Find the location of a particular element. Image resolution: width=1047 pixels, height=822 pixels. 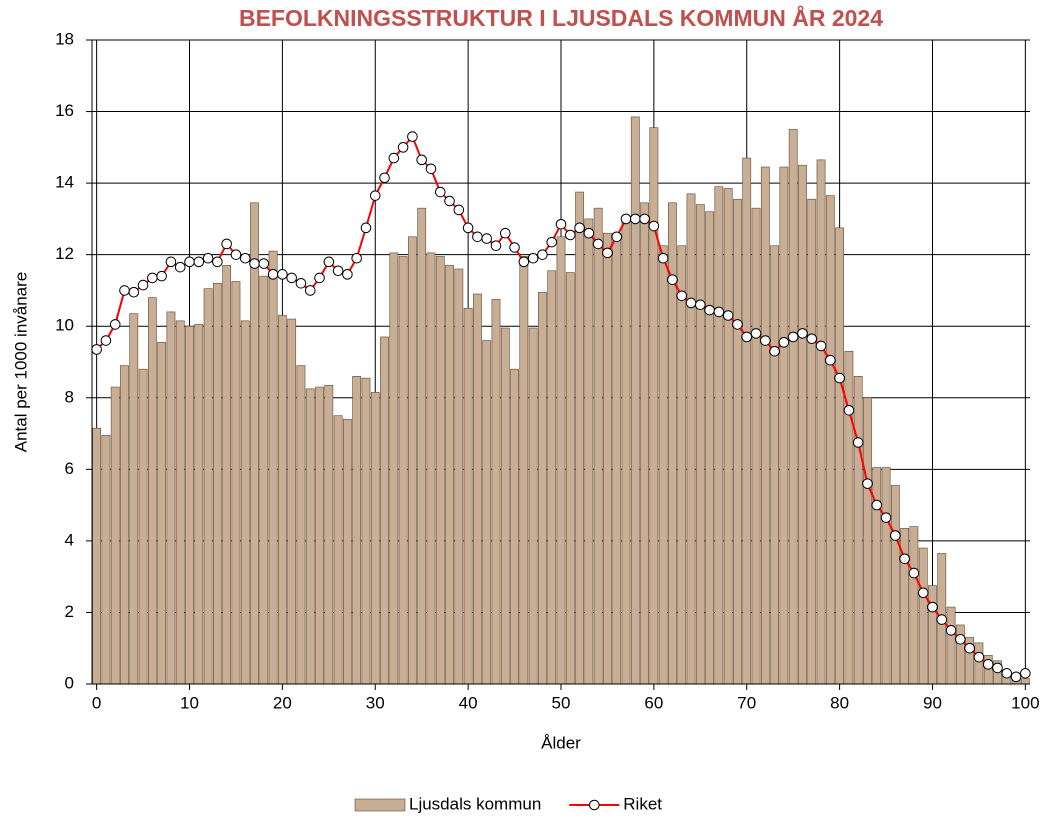

y-tick-label: 2 is located at coordinates (69, 611).